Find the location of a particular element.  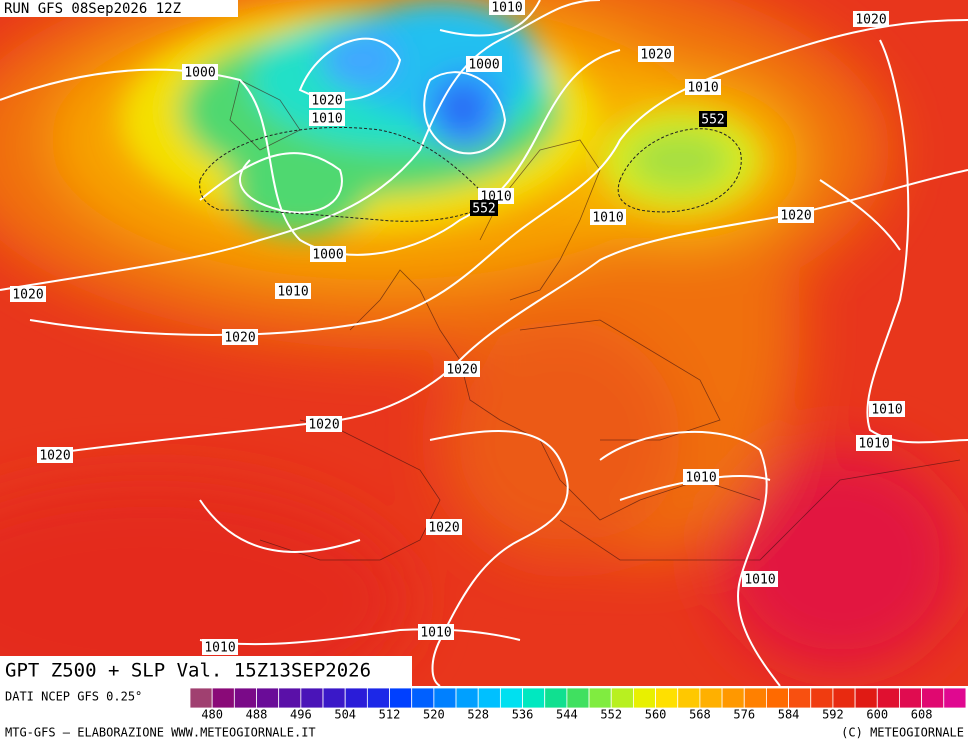

colorbar-tick-label: 544 is located at coordinates (567, 715).